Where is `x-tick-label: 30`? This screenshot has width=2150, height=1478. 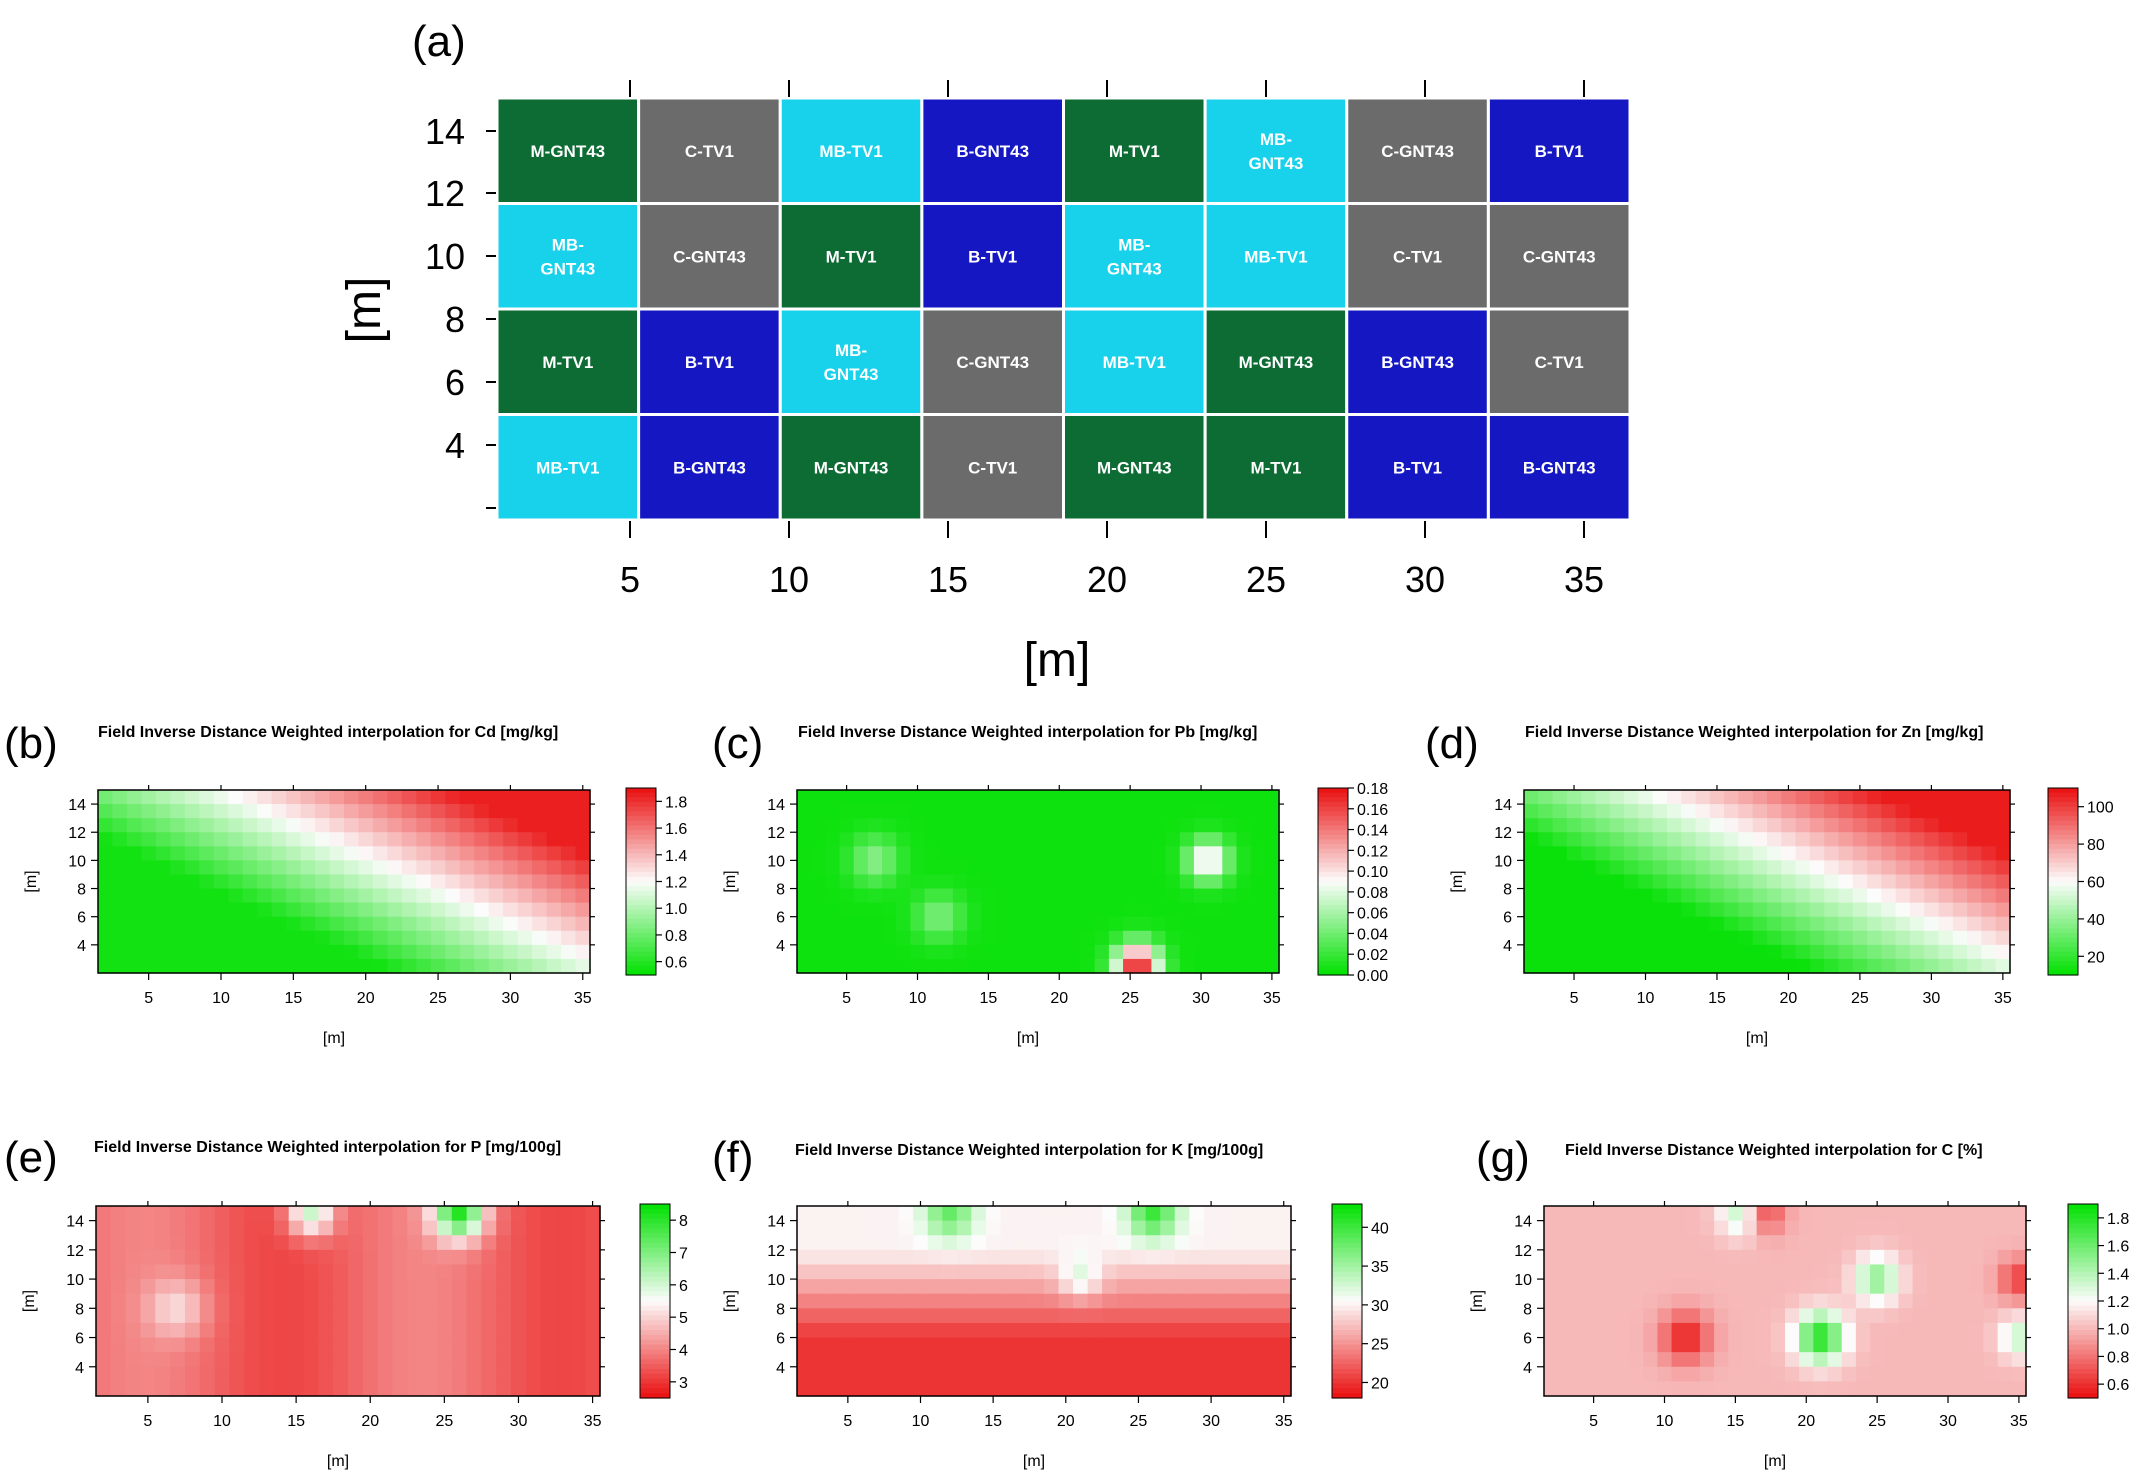 x-tick-label: 30 is located at coordinates (511, 998).